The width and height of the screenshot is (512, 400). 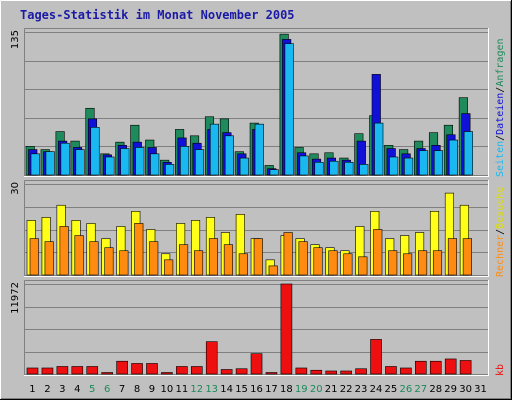 I want to click on xtick-day-28: 28, so click(x=435, y=389).